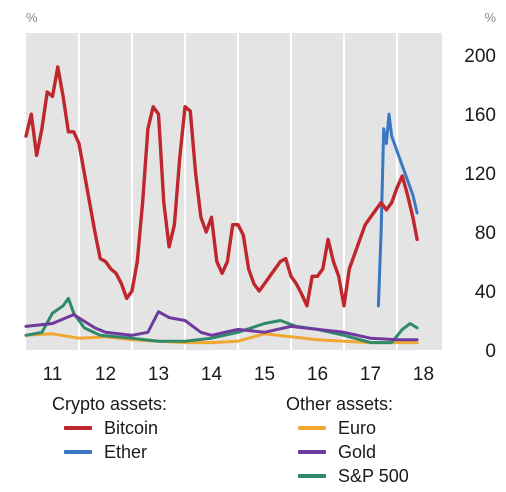  Describe the element at coordinates (158, 374) in the screenshot. I see `x-tick-label: 13` at that location.